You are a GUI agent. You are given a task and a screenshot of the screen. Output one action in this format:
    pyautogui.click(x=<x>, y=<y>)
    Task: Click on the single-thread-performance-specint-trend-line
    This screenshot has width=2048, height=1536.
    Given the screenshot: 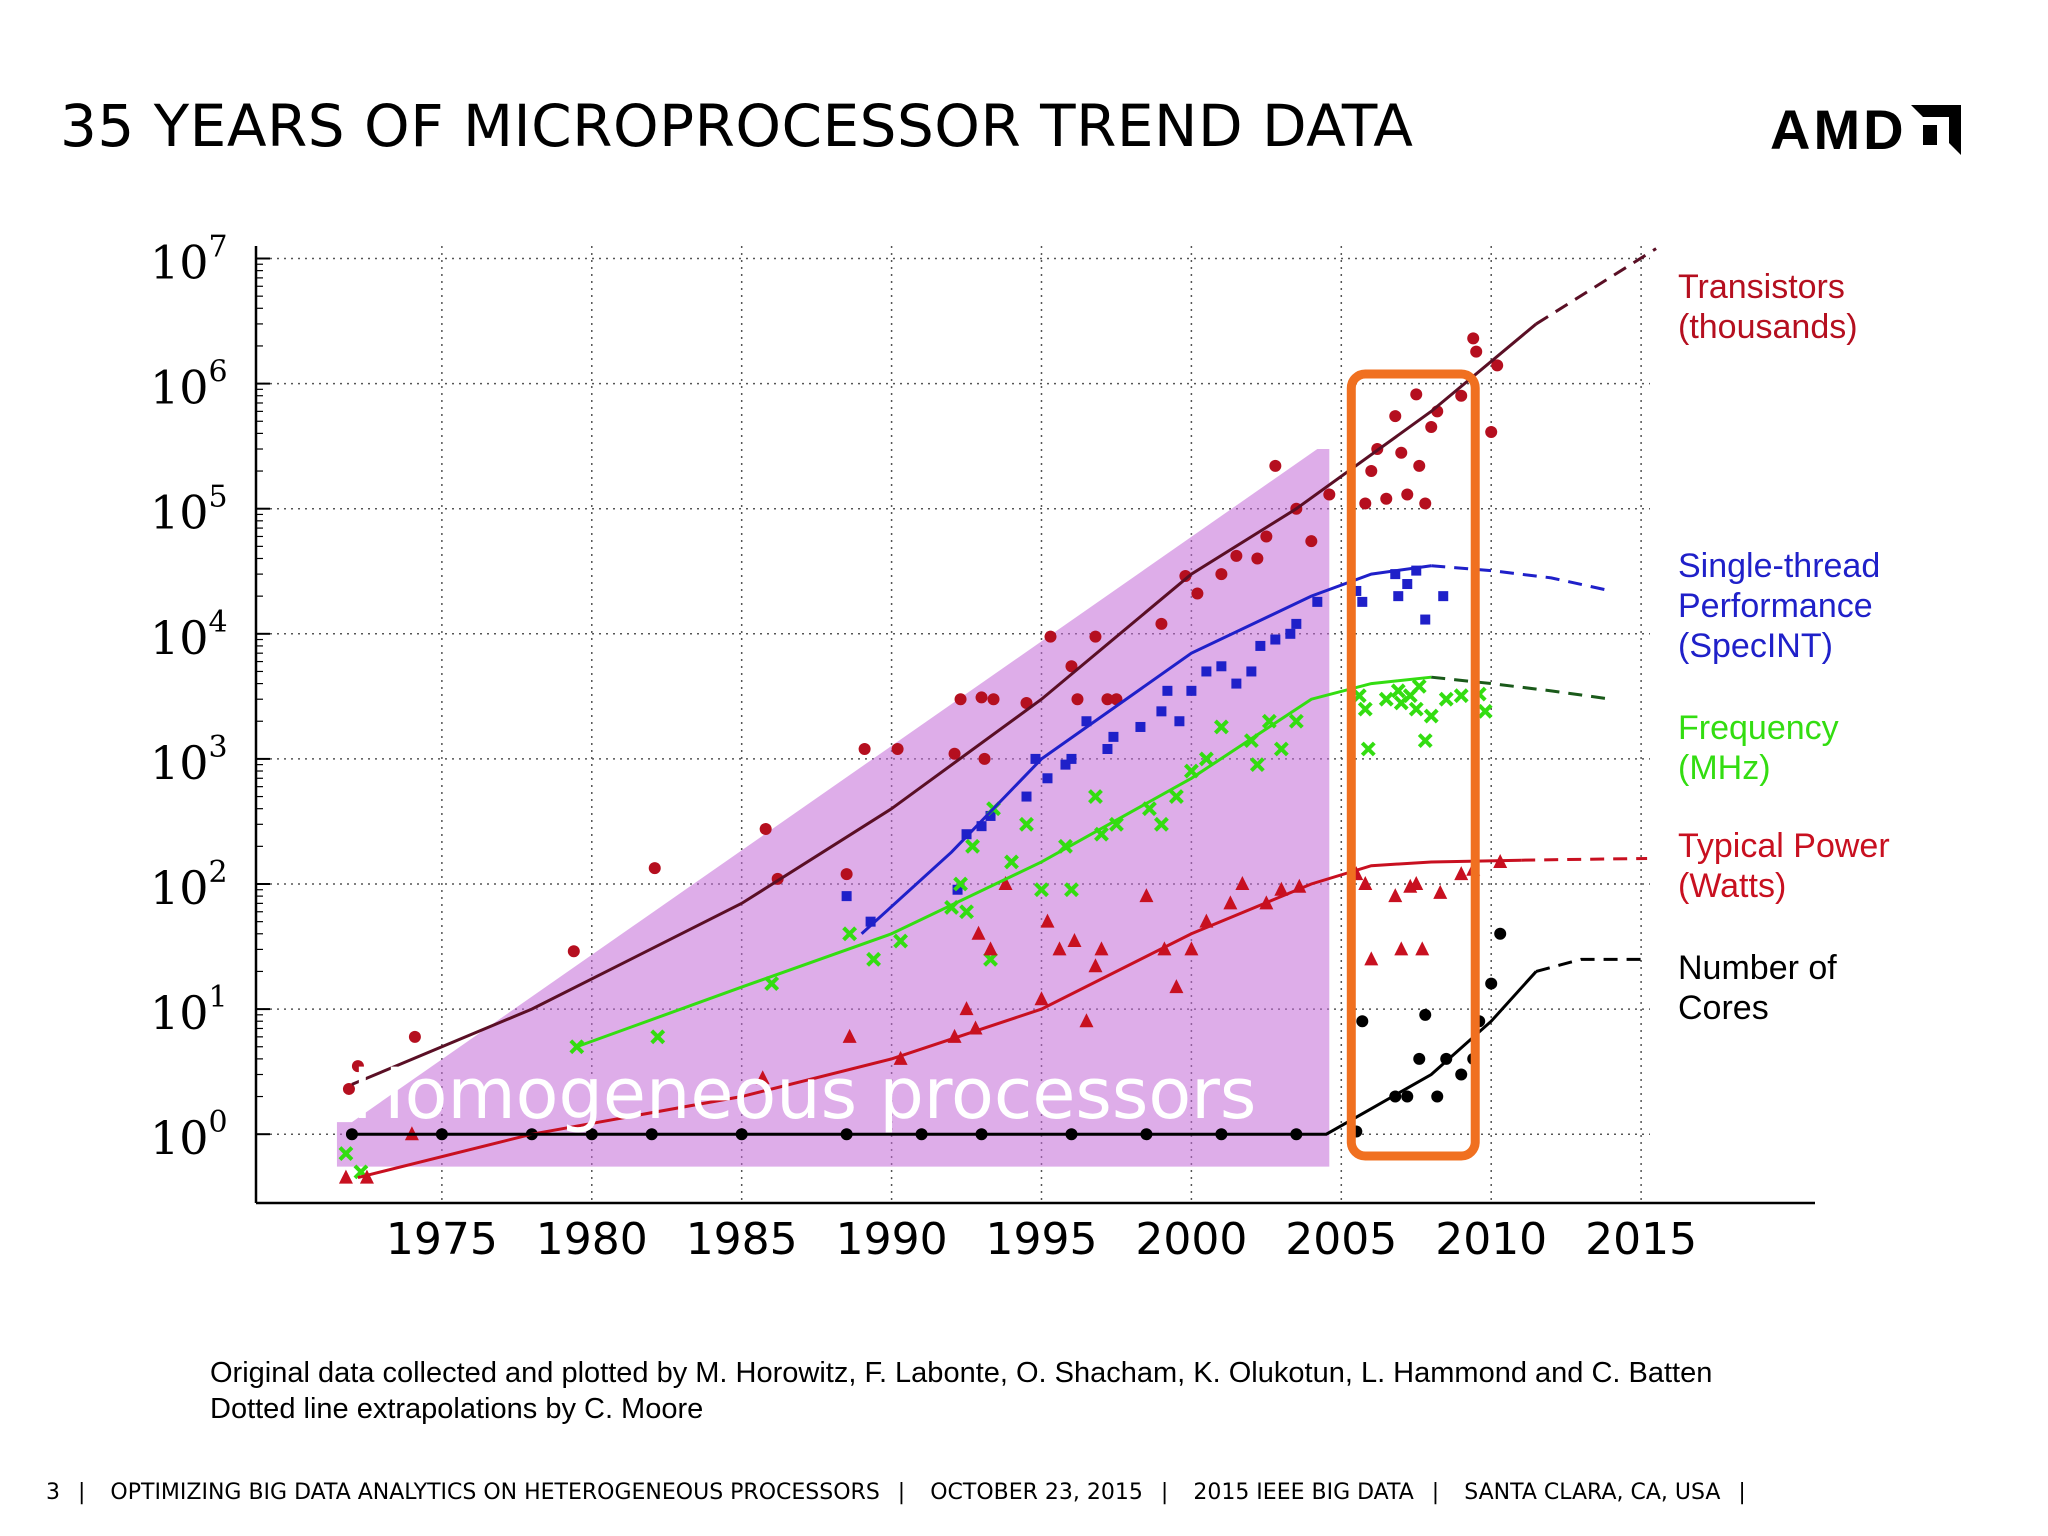 What is the action you would take?
    pyautogui.click(x=1146, y=749)
    